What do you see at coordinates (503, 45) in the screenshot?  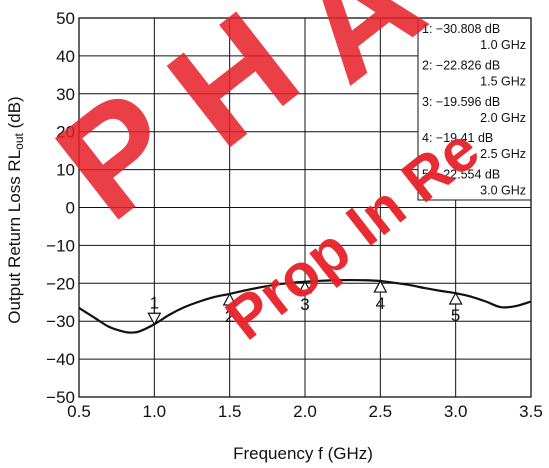 I see `readout-1-freq: 1.0 GHz` at bounding box center [503, 45].